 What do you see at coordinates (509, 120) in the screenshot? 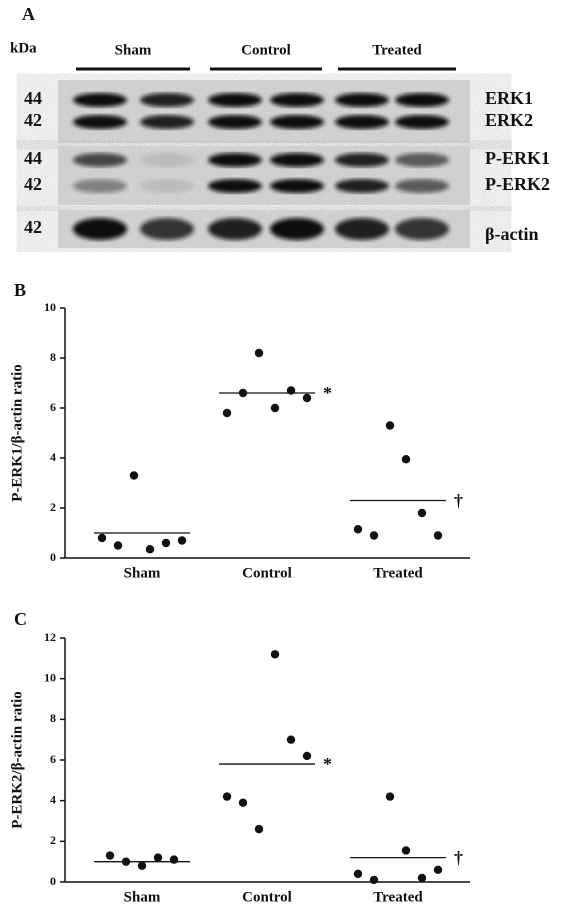
I see `band-label: ERK2` at bounding box center [509, 120].